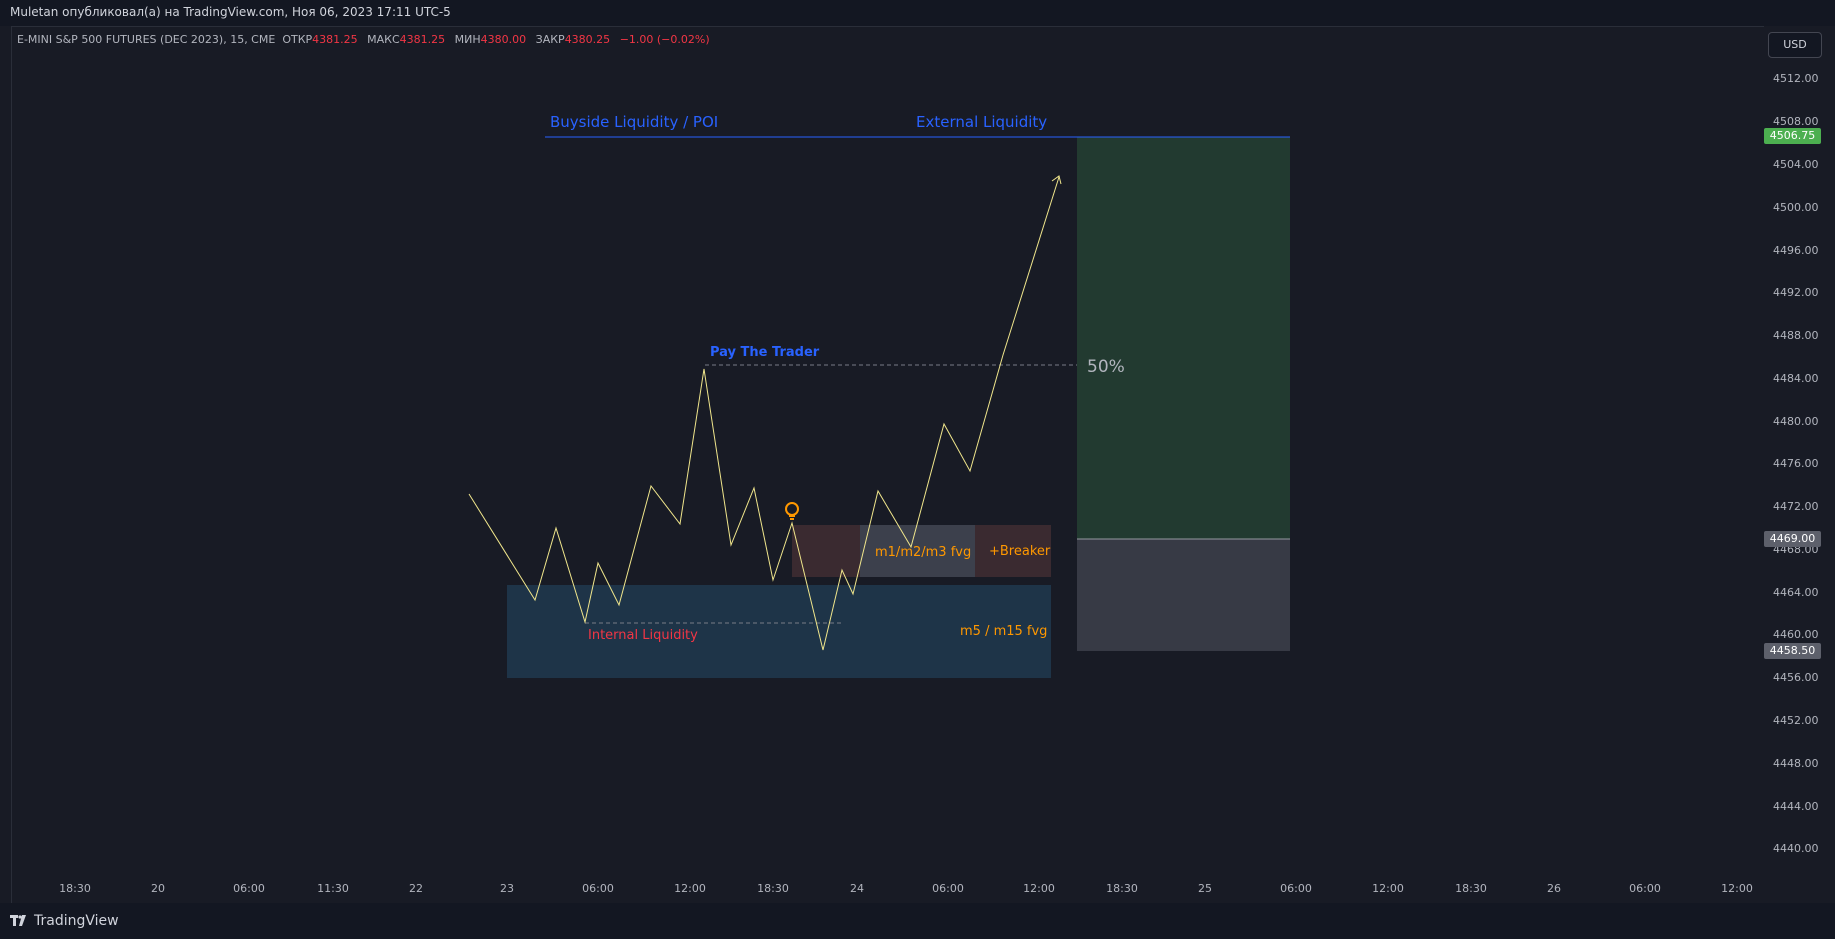 The width and height of the screenshot is (1835, 939). What do you see at coordinates (1003, 631) in the screenshot?
I see `fvg-large-label: m5 / m15 fvg` at bounding box center [1003, 631].